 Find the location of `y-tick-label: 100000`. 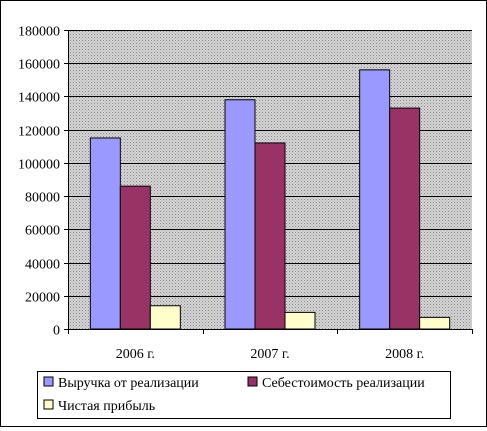

y-tick-label: 100000 is located at coordinates (39, 165).